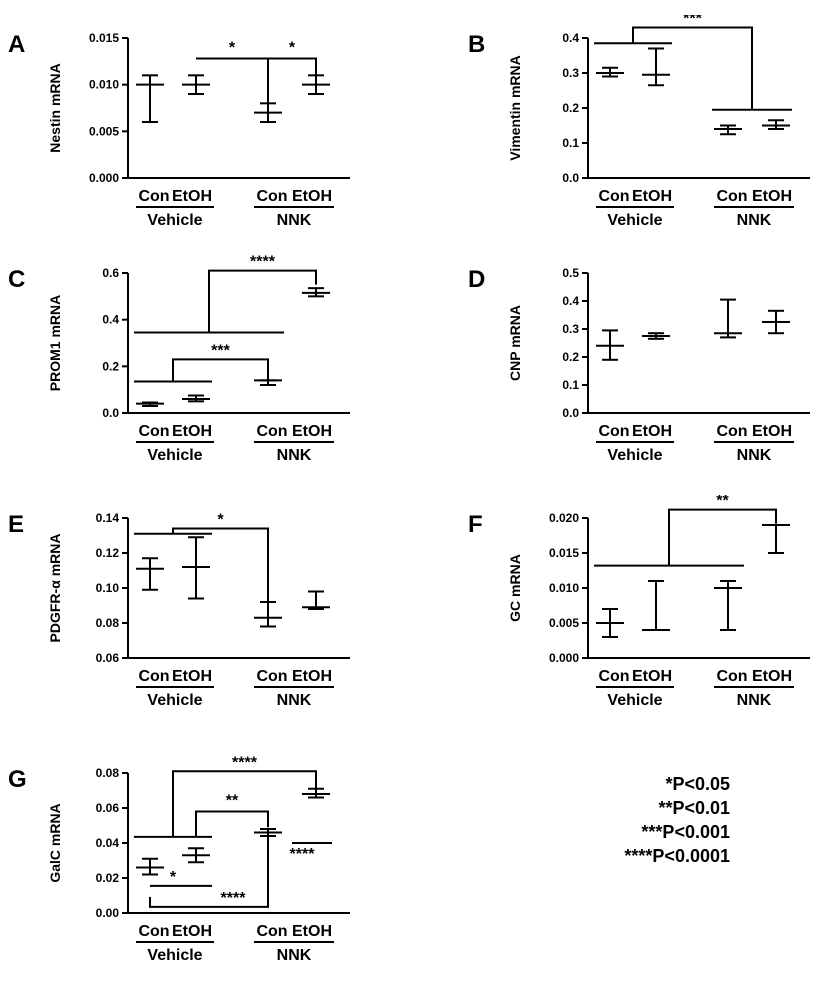 This screenshot has height=990, width=816. I want to click on y-tick-label: 0.10, so click(108, 588).